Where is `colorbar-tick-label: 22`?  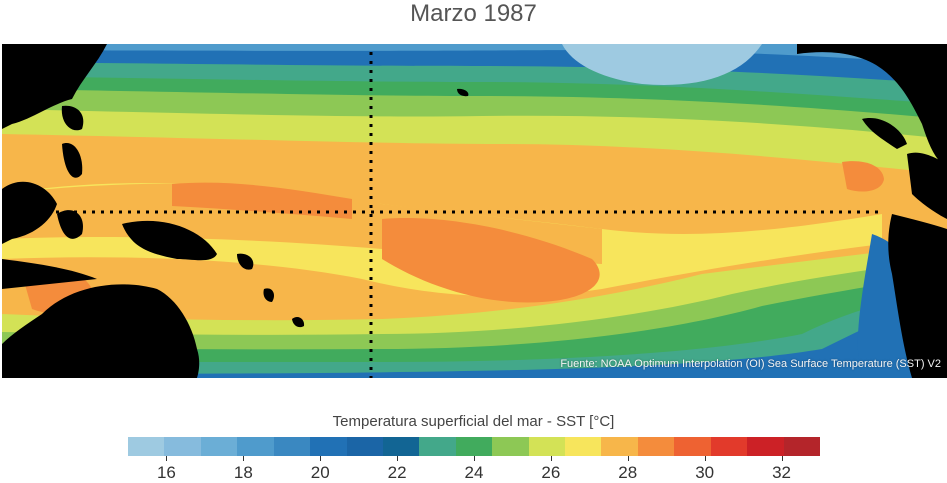 colorbar-tick-label: 22 is located at coordinates (397, 472).